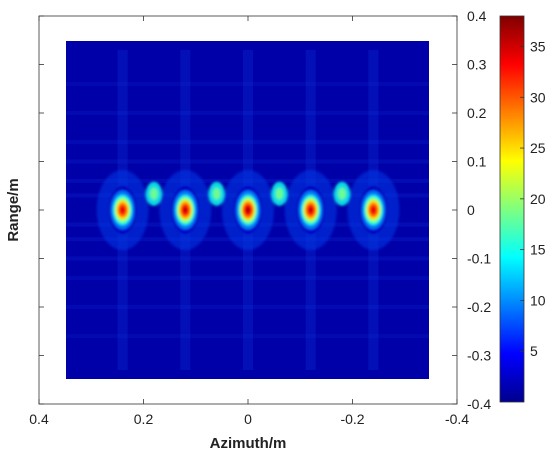  I want to click on colorbar, so click(512, 209).